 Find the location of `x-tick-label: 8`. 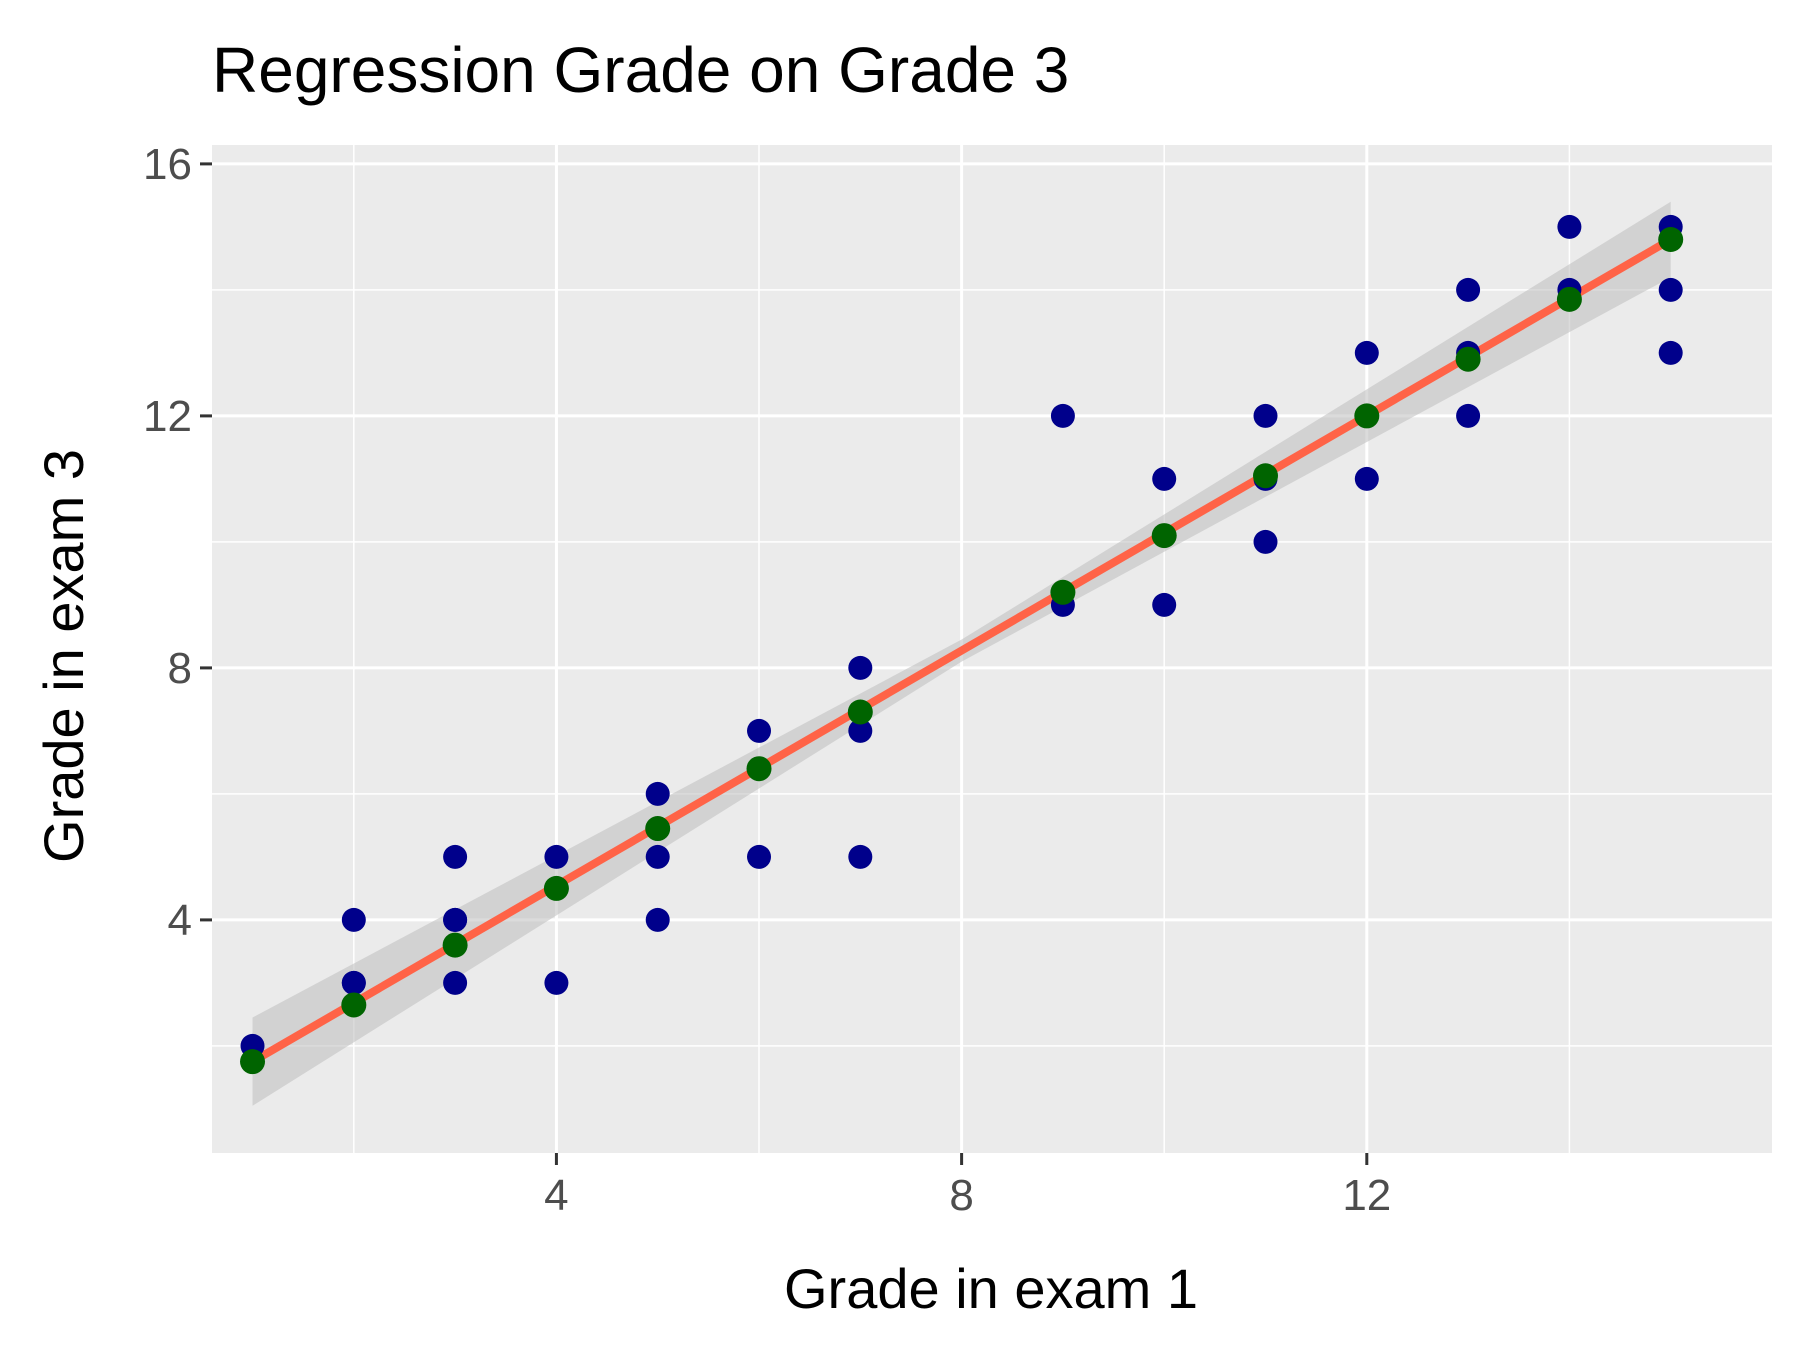

x-tick-label: 8 is located at coordinates (961, 1195).